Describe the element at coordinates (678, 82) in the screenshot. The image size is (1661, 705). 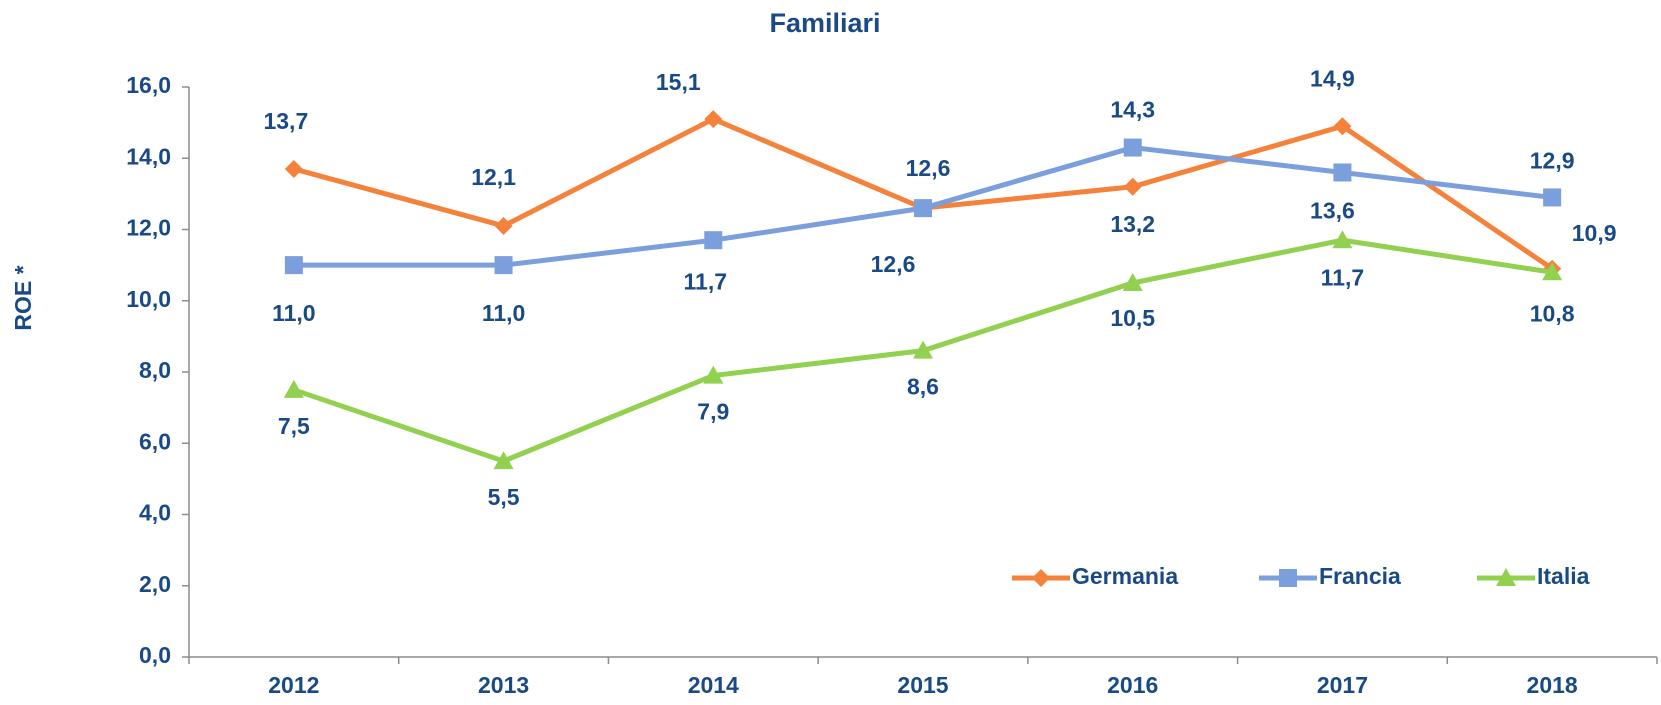
I see `data-label: 15,1` at that location.